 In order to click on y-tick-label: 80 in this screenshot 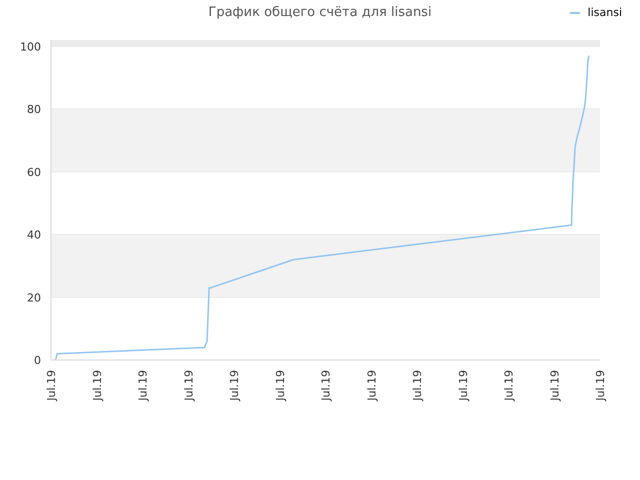, I will do `click(34, 109)`.